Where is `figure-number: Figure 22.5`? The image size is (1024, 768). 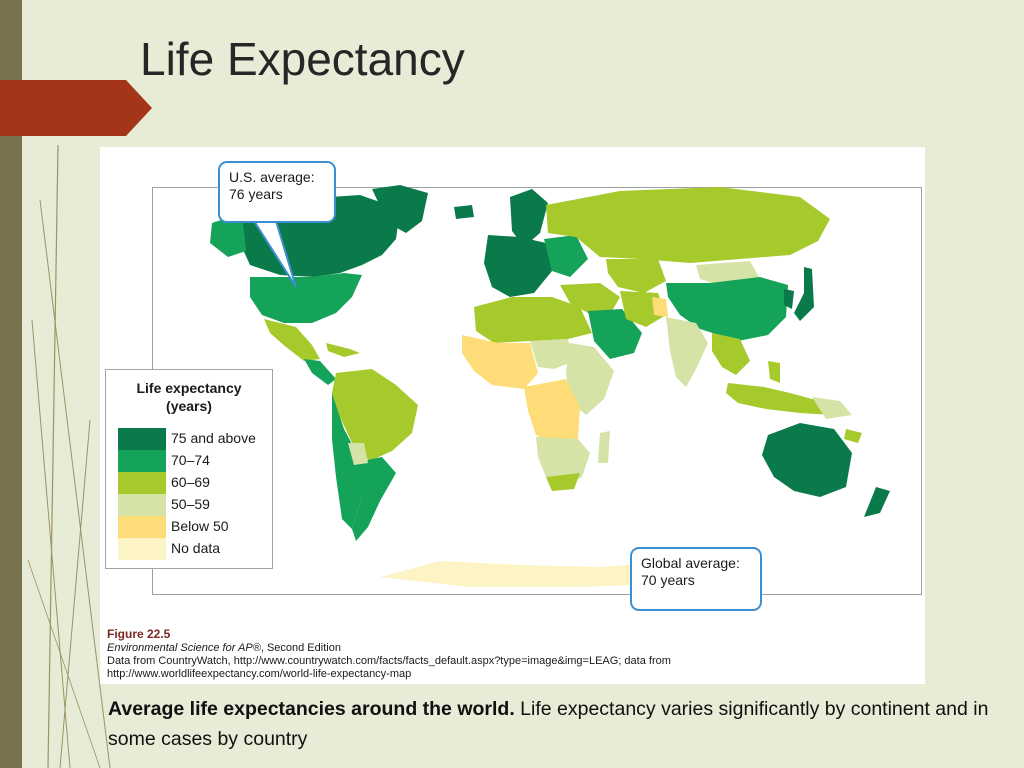 figure-number: Figure 22.5 is located at coordinates (139, 634).